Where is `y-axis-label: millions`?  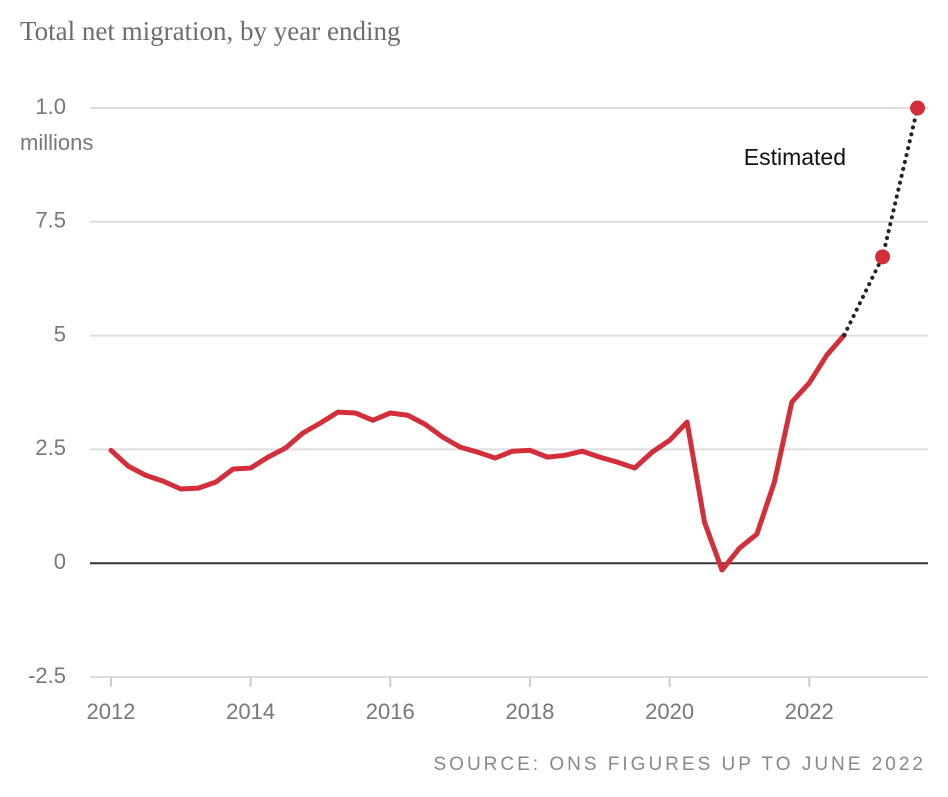
y-axis-label: millions is located at coordinates (56, 142).